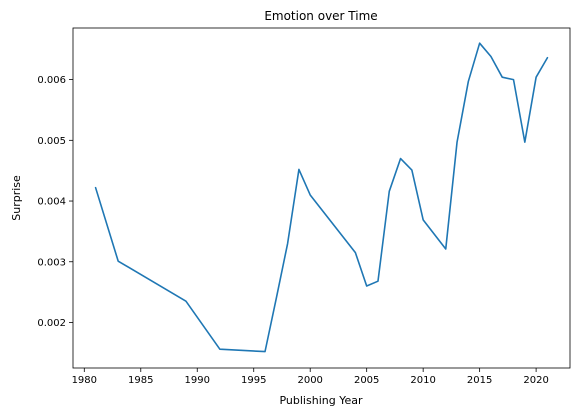 This screenshot has height=418, width=578. I want to click on x-tick-label: 1980, so click(84, 380).